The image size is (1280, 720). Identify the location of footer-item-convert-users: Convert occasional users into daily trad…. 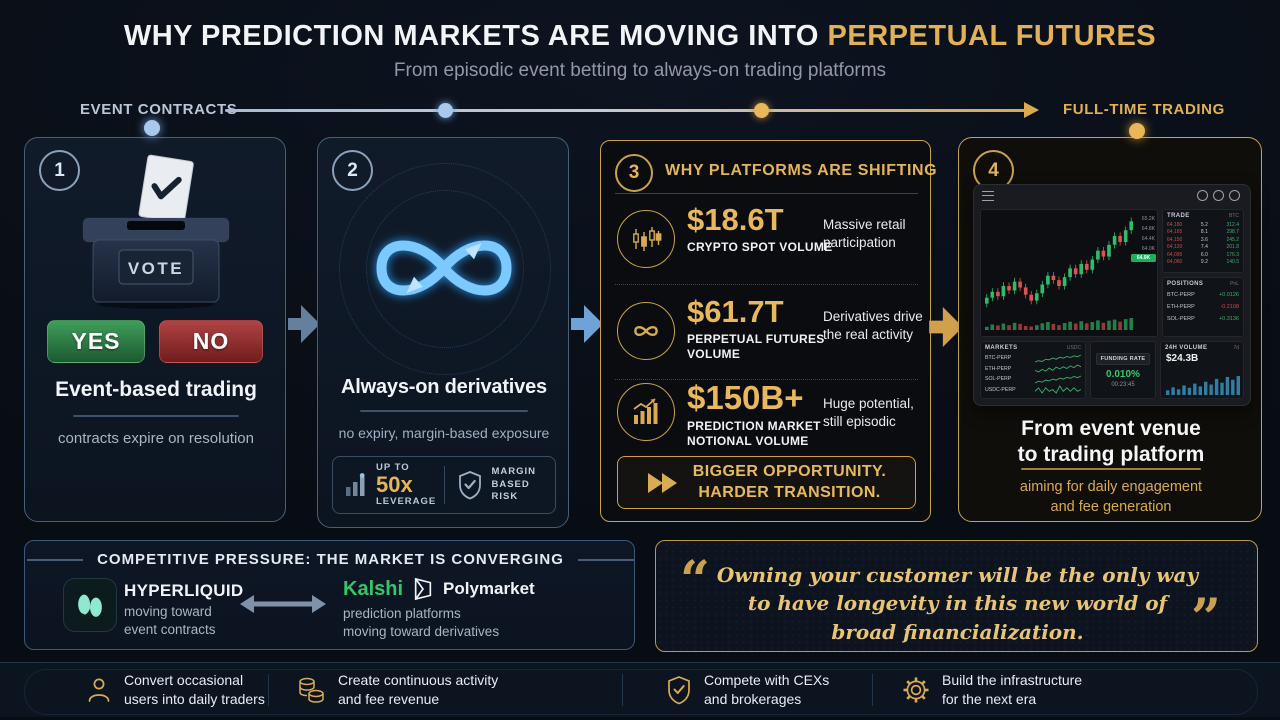
(175, 690).